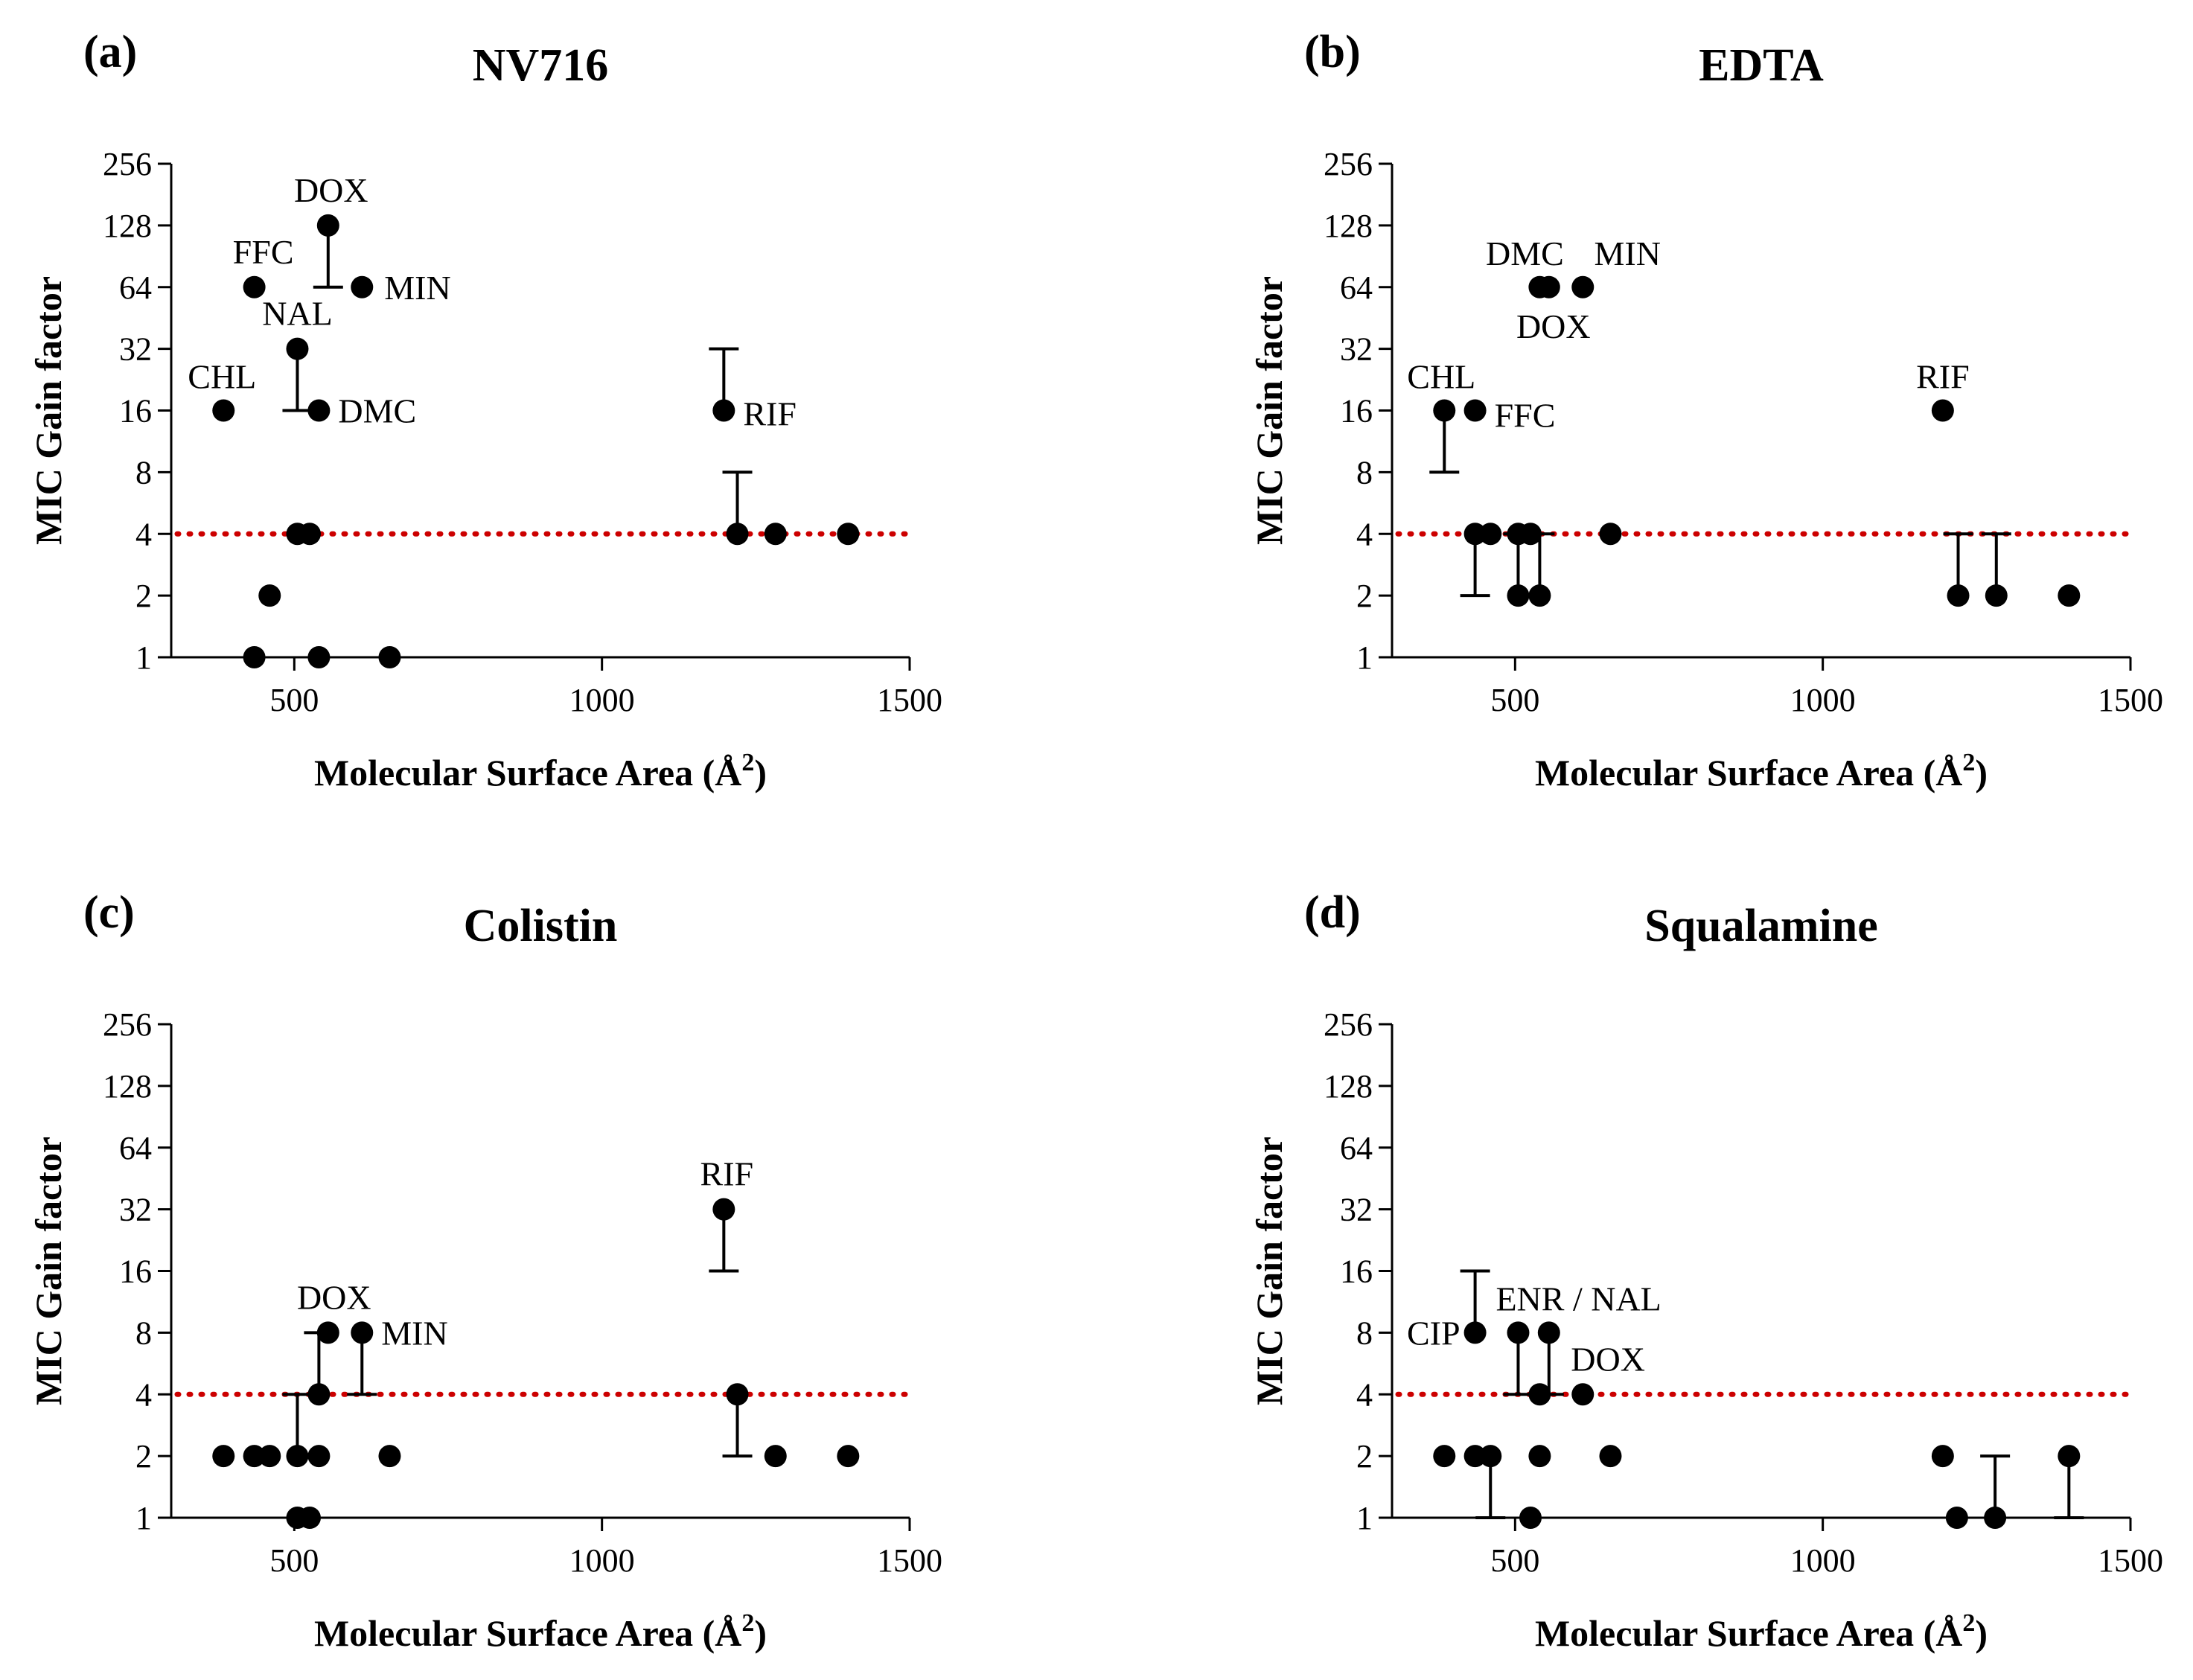 This screenshot has height=1680, width=2193. Describe the element at coordinates (1332, 912) in the screenshot. I see `panel-letter: (d)` at that location.